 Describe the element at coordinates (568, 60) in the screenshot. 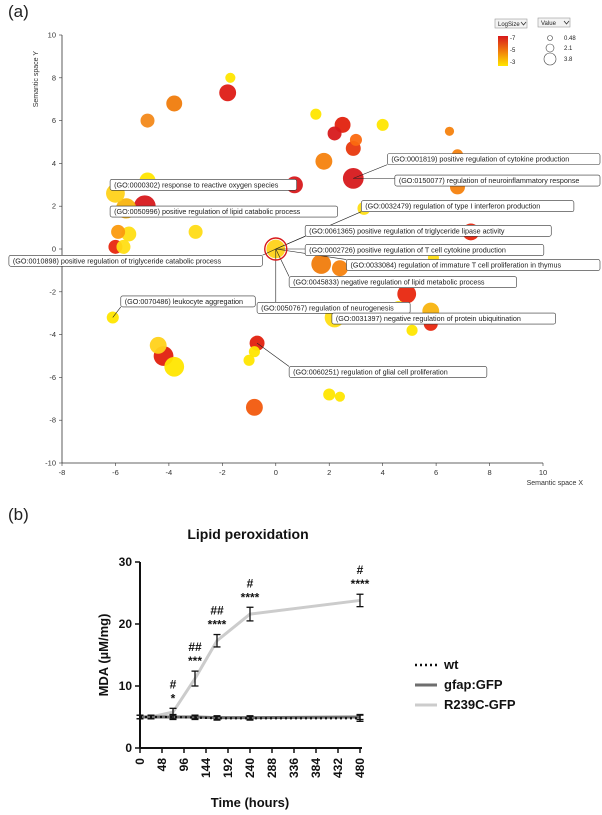

I see `size-legend-value: 3.8` at that location.